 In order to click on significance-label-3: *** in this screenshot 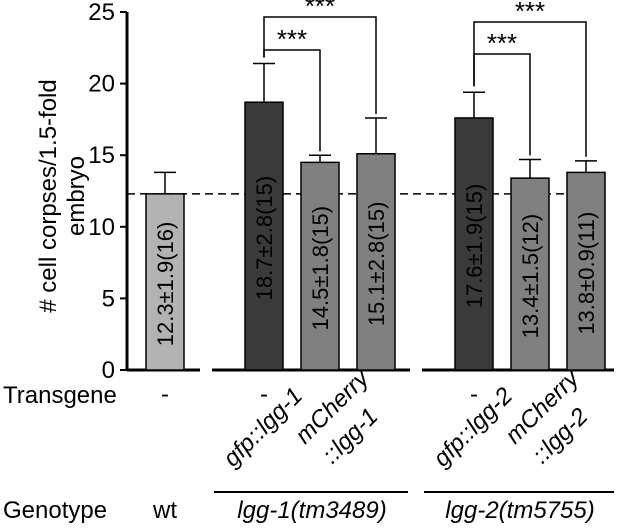, I will do `click(530, 13)`.